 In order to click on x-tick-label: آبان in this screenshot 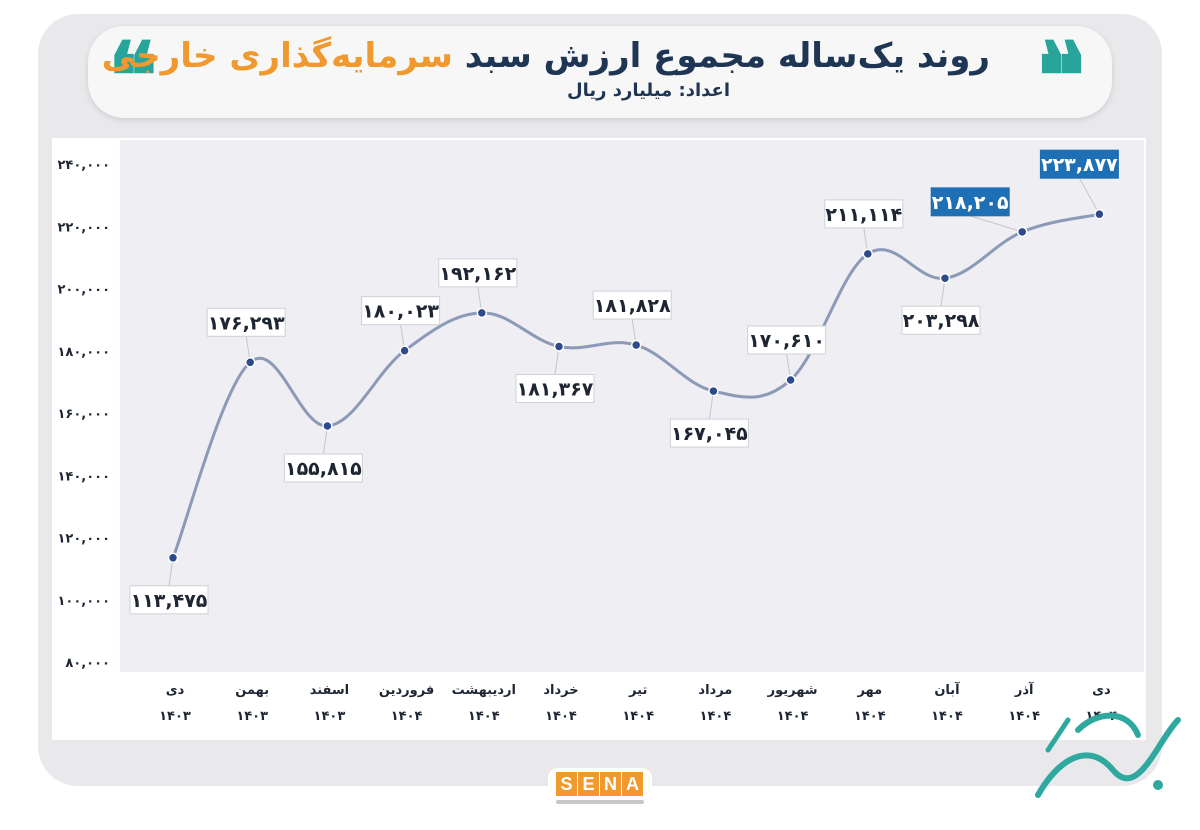, I will do `click(947, 689)`.